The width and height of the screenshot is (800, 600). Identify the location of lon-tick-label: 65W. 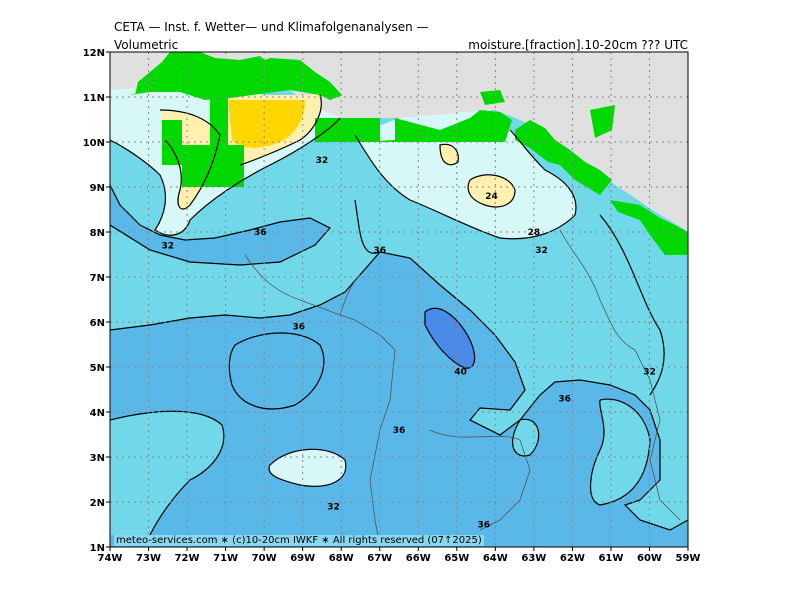
(456, 558).